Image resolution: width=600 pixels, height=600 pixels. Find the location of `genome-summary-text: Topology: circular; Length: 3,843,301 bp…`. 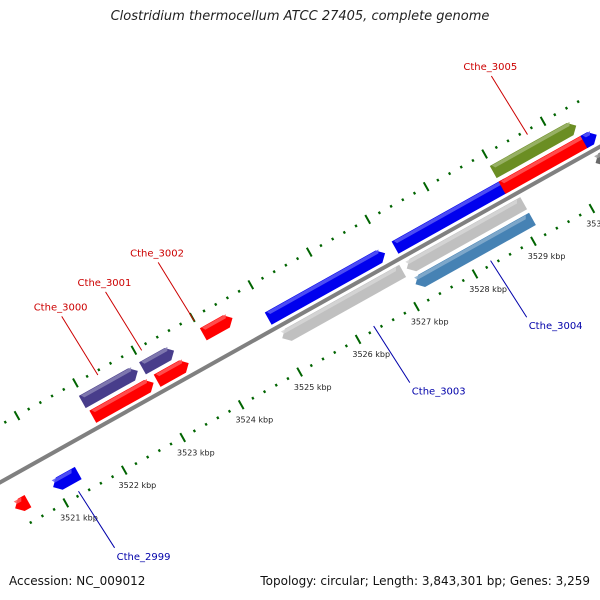

genome-summary-text: Topology: circular; Length: 3,843,301 bp… is located at coordinates (425, 581).